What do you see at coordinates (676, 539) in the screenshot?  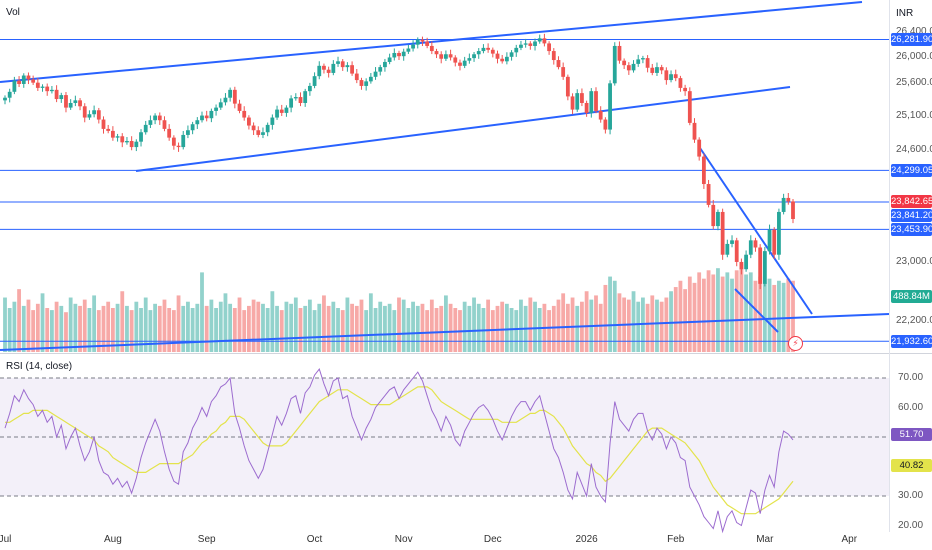 I see `time-tick-label: Feb` at bounding box center [676, 539].